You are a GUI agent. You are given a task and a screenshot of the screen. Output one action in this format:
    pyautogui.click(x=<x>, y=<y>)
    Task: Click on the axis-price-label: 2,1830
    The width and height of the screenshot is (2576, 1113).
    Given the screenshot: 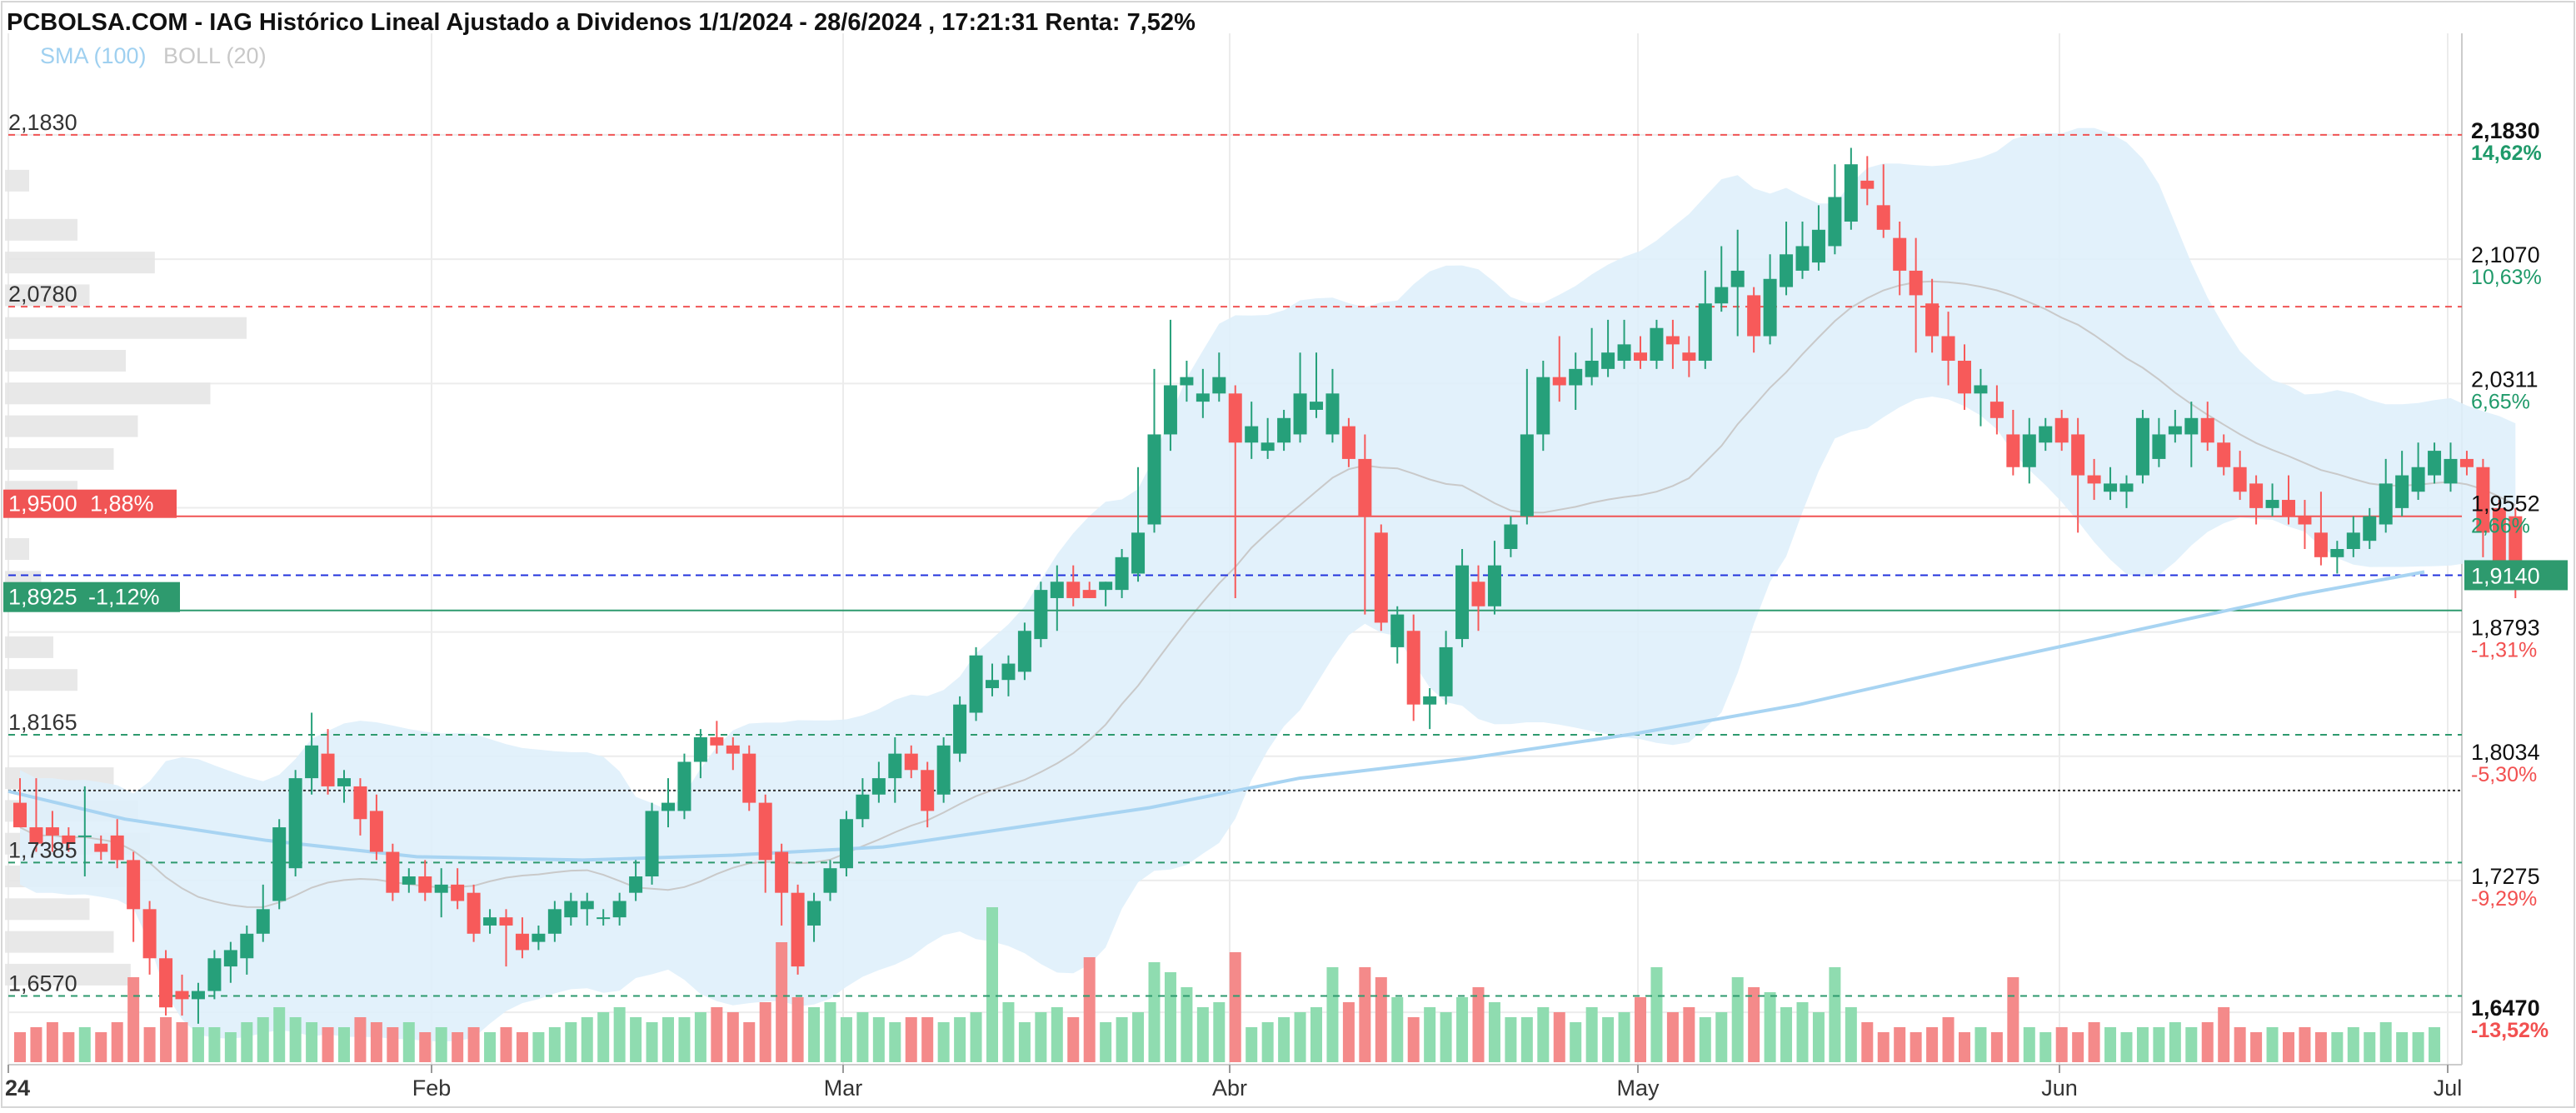 What is the action you would take?
    pyautogui.click(x=2505, y=130)
    